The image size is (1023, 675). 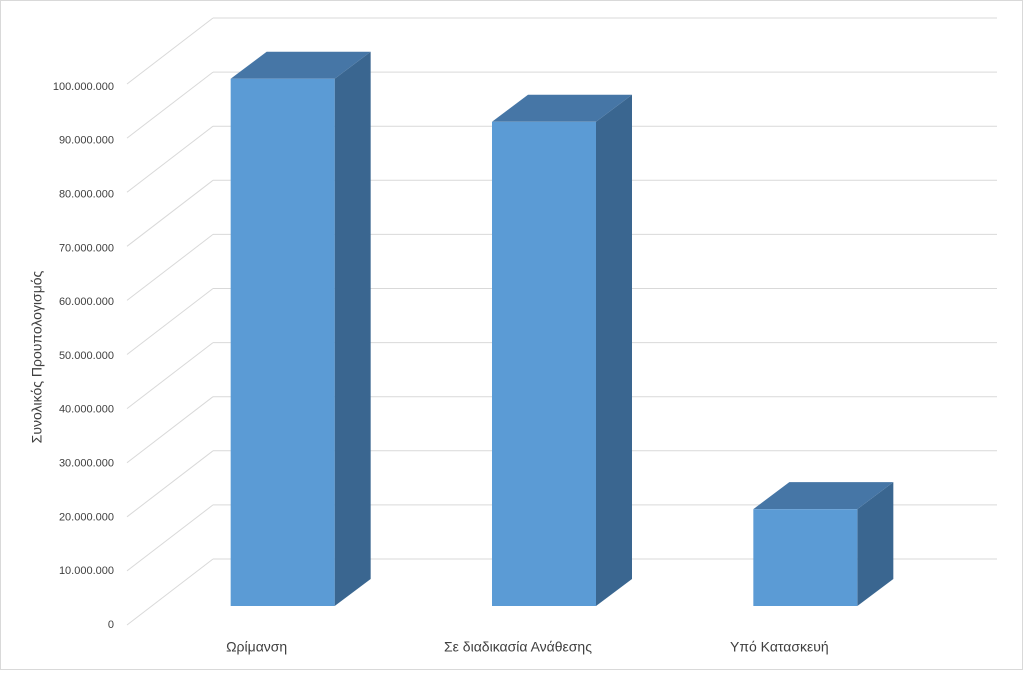 What do you see at coordinates (86, 410) in the screenshot?
I see `y-tick-label: 40.000.000` at bounding box center [86, 410].